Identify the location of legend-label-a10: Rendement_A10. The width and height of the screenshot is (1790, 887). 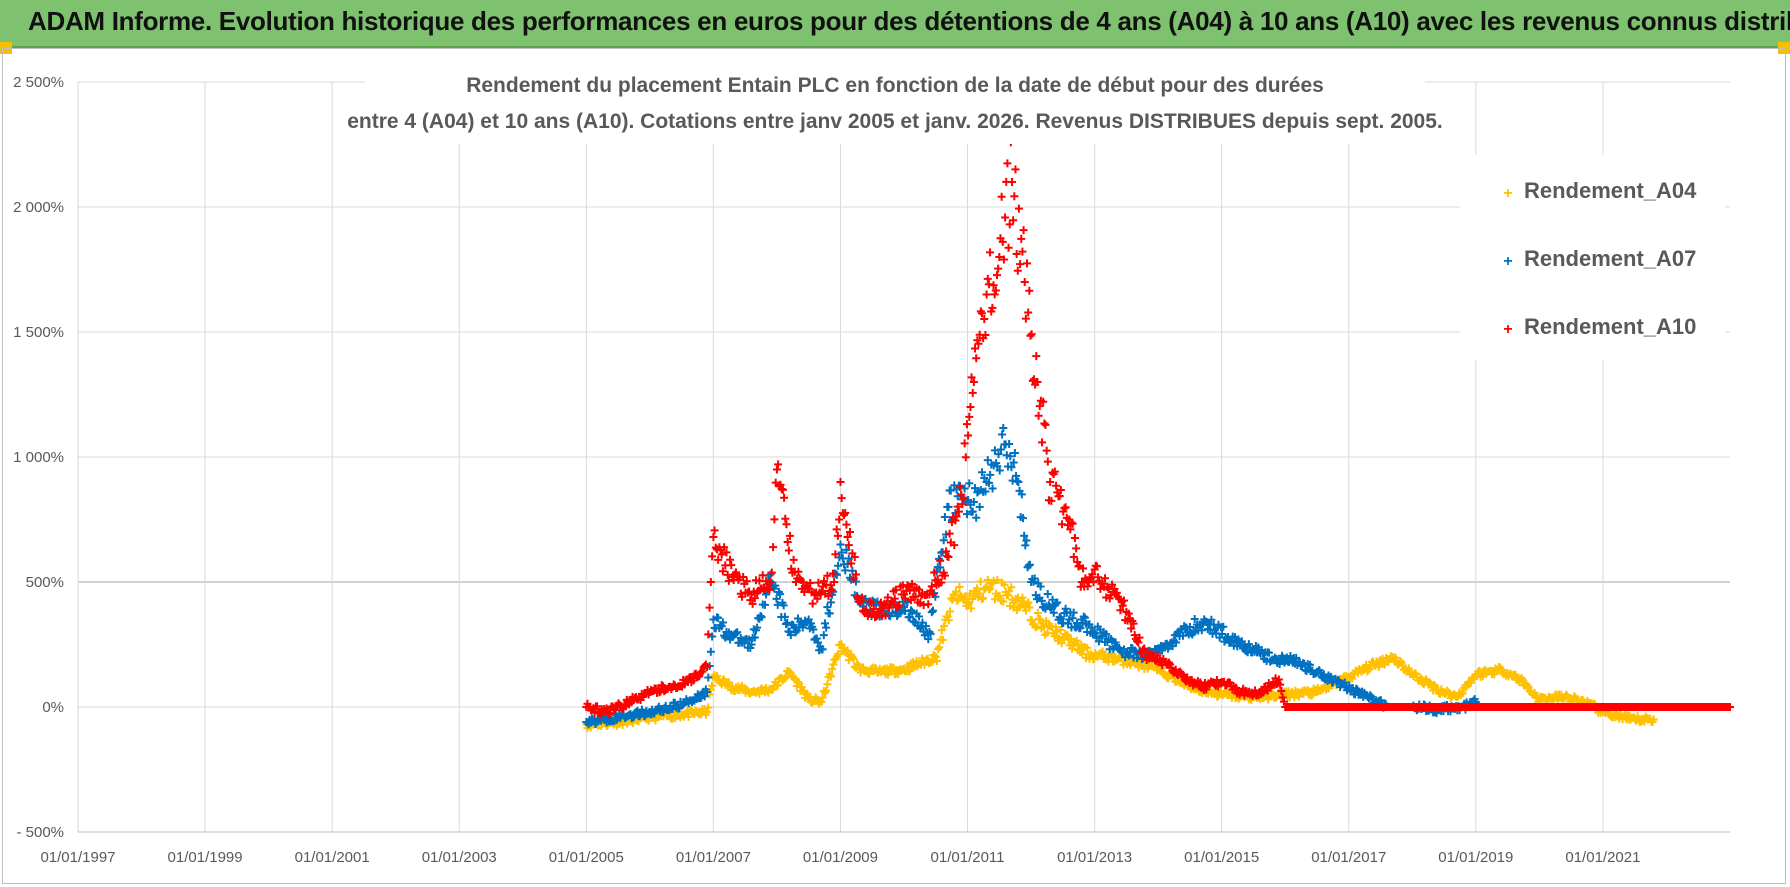
(1610, 326).